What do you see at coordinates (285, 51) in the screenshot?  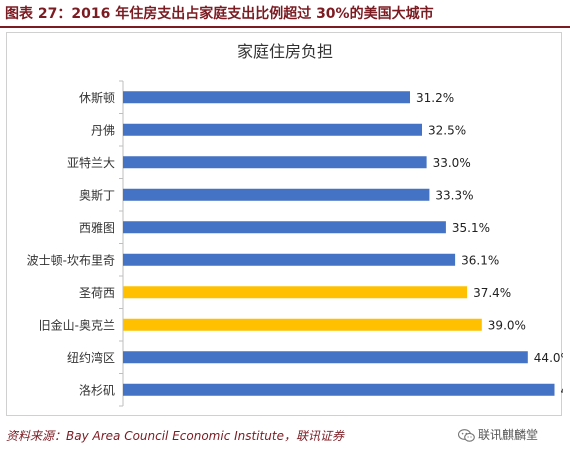 I see `chart-title: 家庭住房负担` at bounding box center [285, 51].